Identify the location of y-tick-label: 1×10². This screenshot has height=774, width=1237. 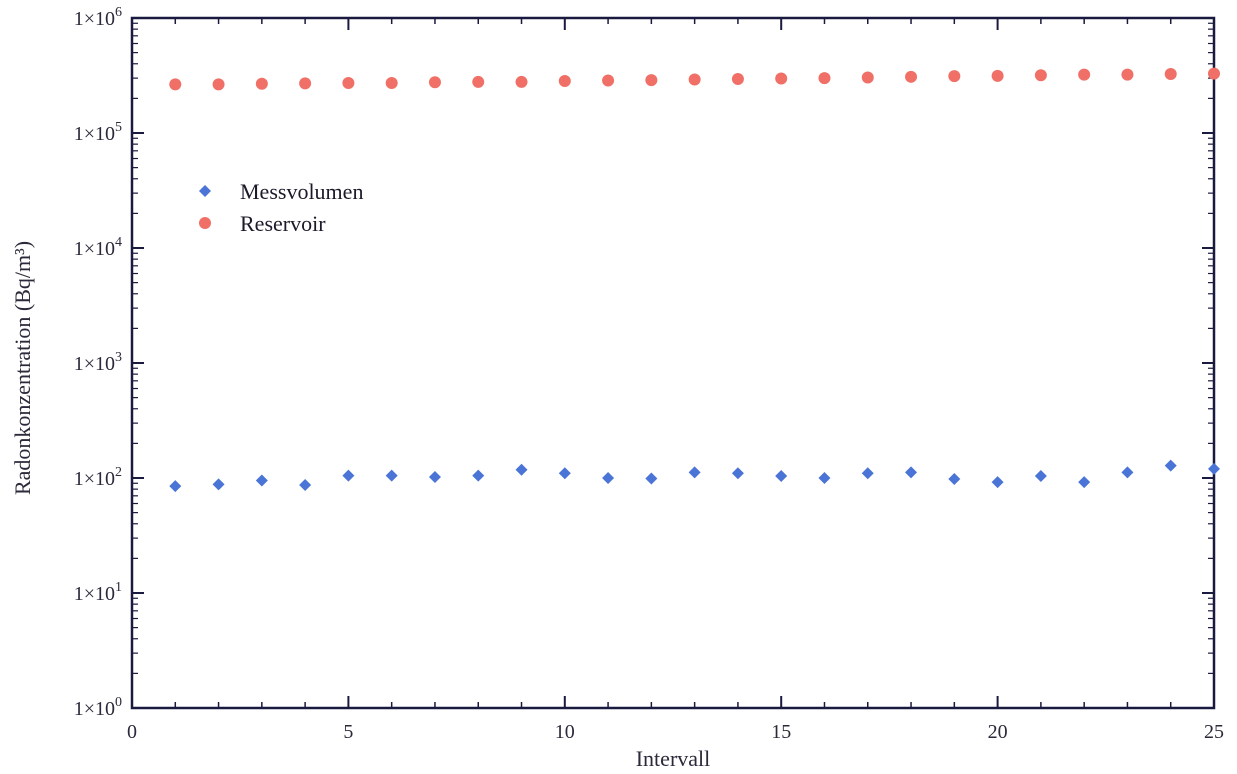
(98, 477).